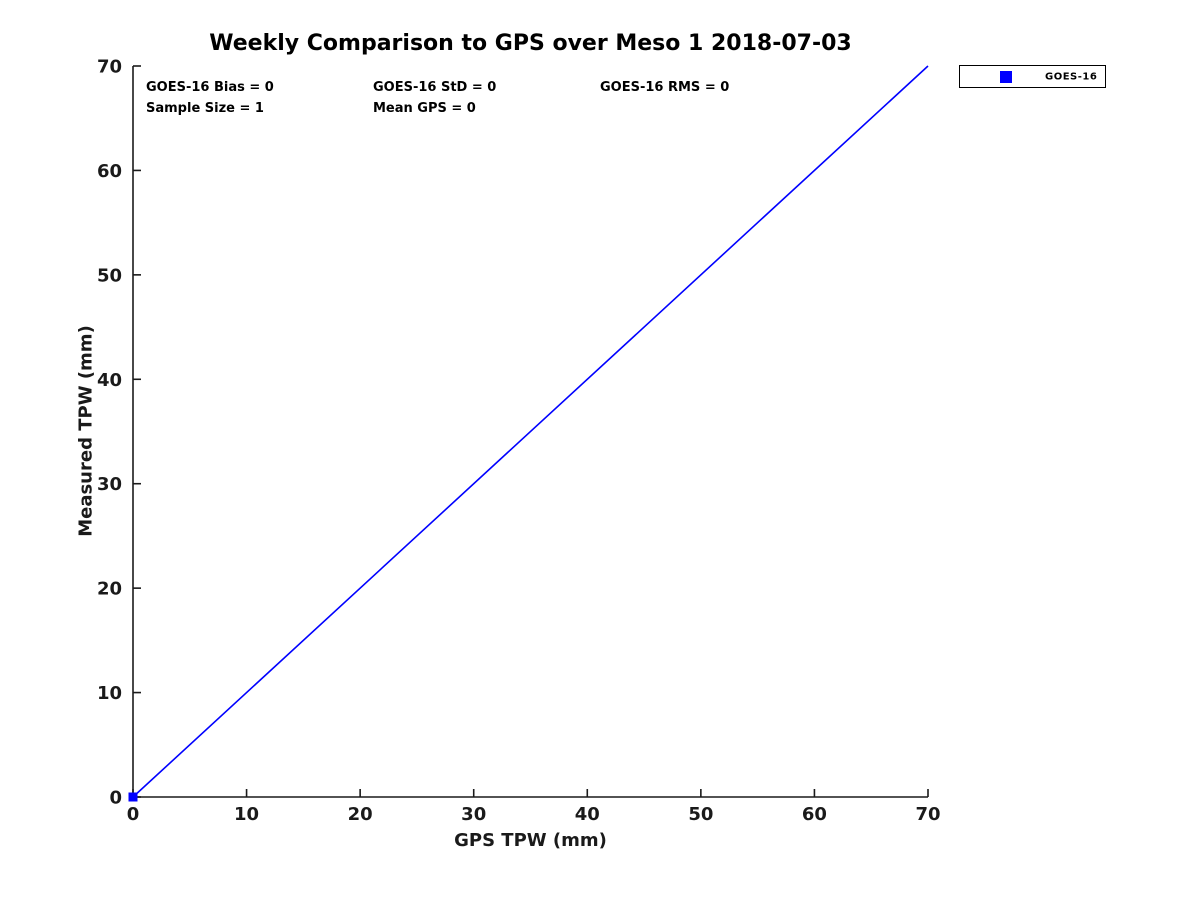 The image size is (1200, 900). Describe the element at coordinates (109, 693) in the screenshot. I see `y-tick-label: 10` at that location.